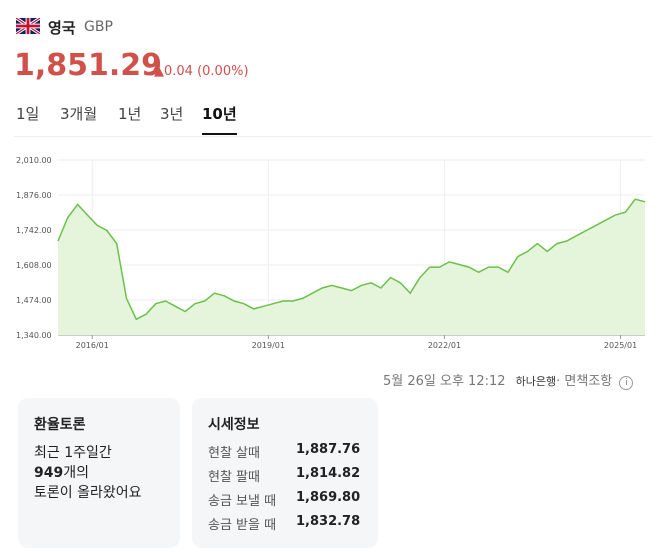 The height and width of the screenshot is (557, 665). I want to click on quote-label: 현찰 살때, so click(234, 453).